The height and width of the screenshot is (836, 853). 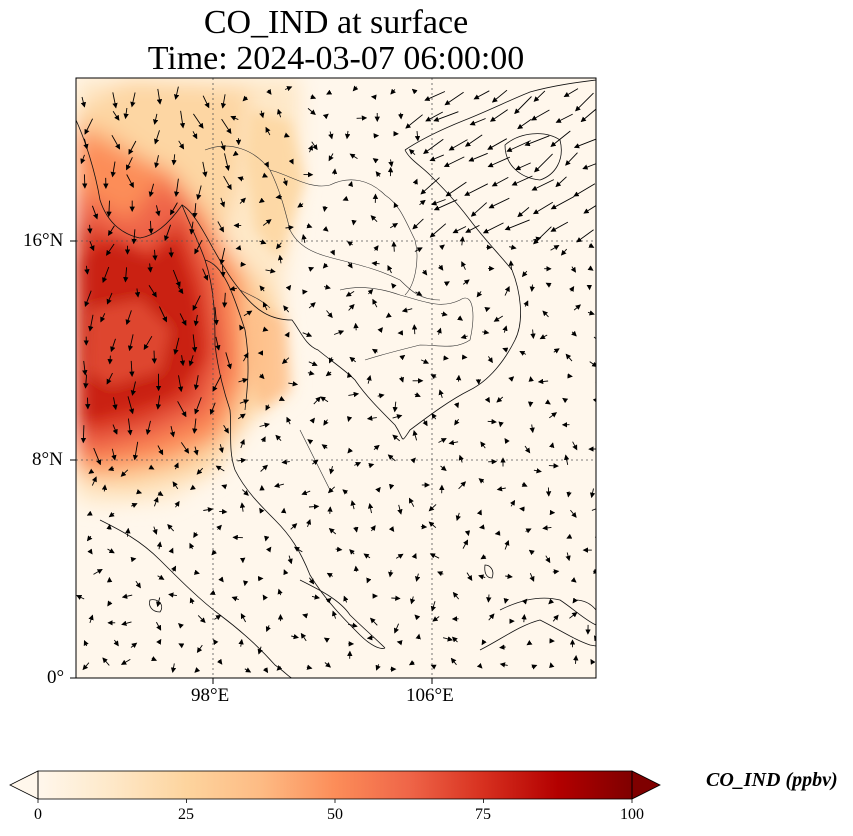 I want to click on lat-tick-0: 0°, so click(x=56, y=677).